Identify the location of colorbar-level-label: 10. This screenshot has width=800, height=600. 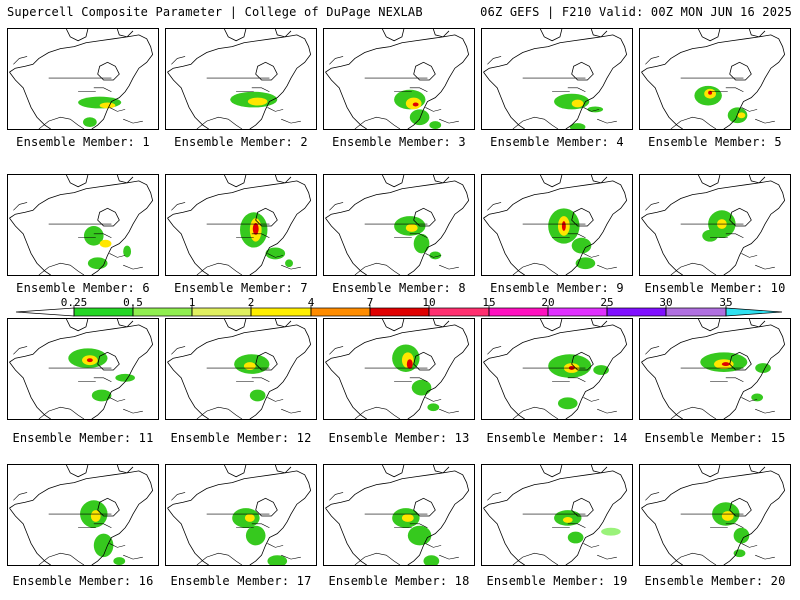
(429, 302).